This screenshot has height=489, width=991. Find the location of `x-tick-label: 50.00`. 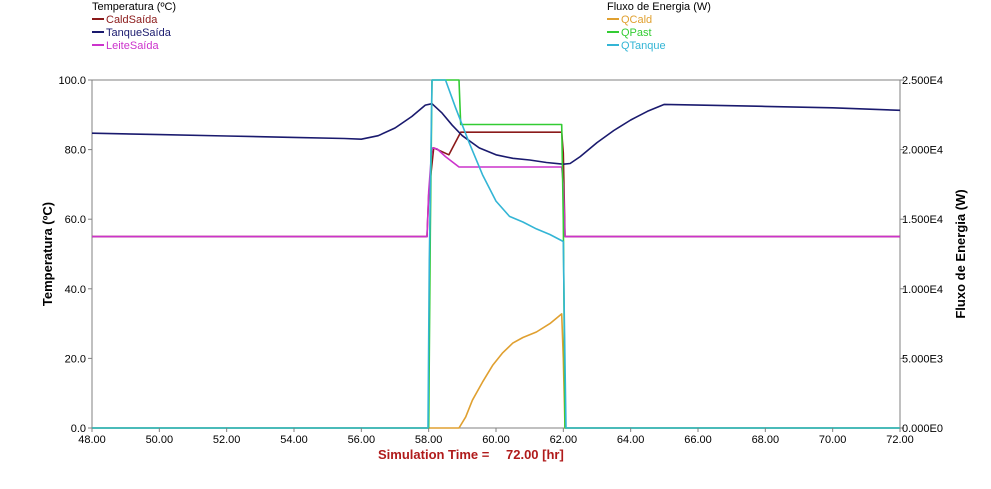

x-tick-label: 50.00 is located at coordinates (160, 440).